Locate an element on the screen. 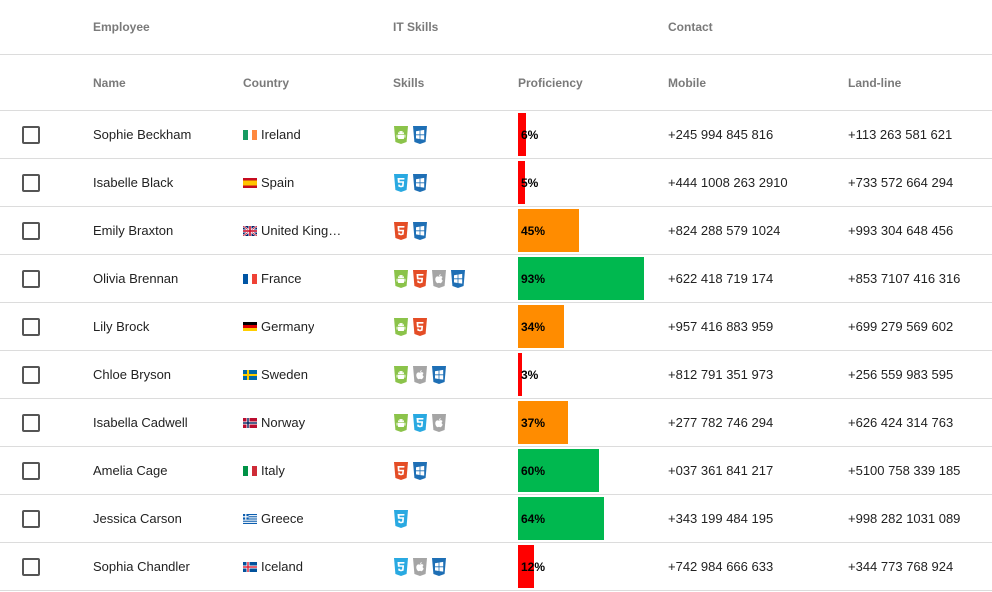  landline-number: +626 424 314 763 is located at coordinates (901, 422).